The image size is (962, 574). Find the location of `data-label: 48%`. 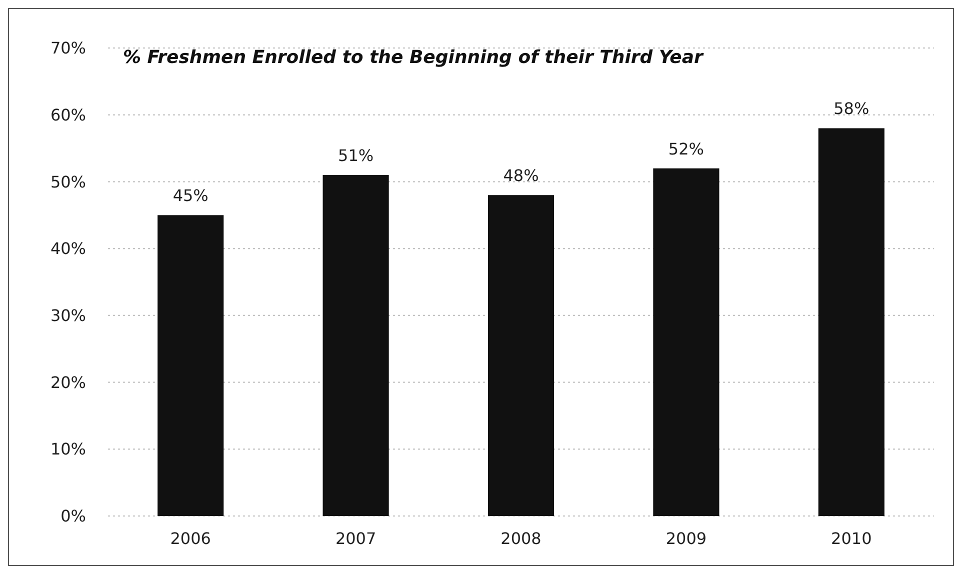

data-label: 48% is located at coordinates (521, 176).